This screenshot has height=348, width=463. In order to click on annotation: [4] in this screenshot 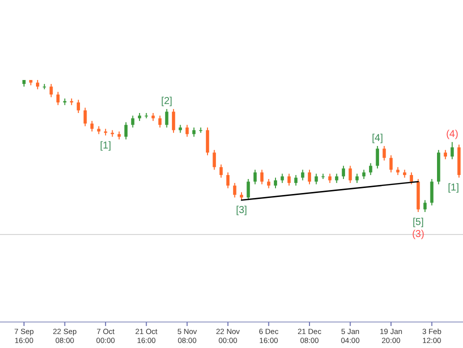, I will do `click(378, 138)`.